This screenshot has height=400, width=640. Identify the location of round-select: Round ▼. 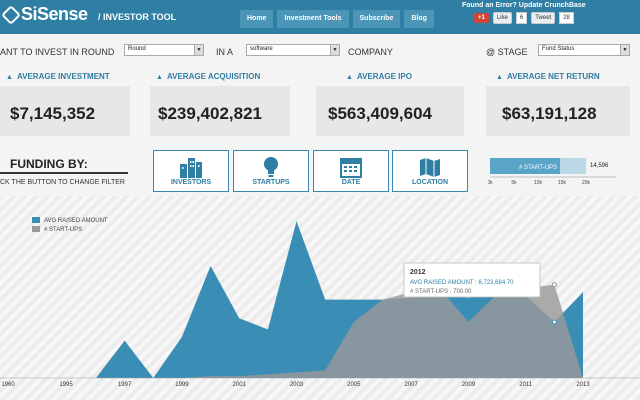
(164, 50).